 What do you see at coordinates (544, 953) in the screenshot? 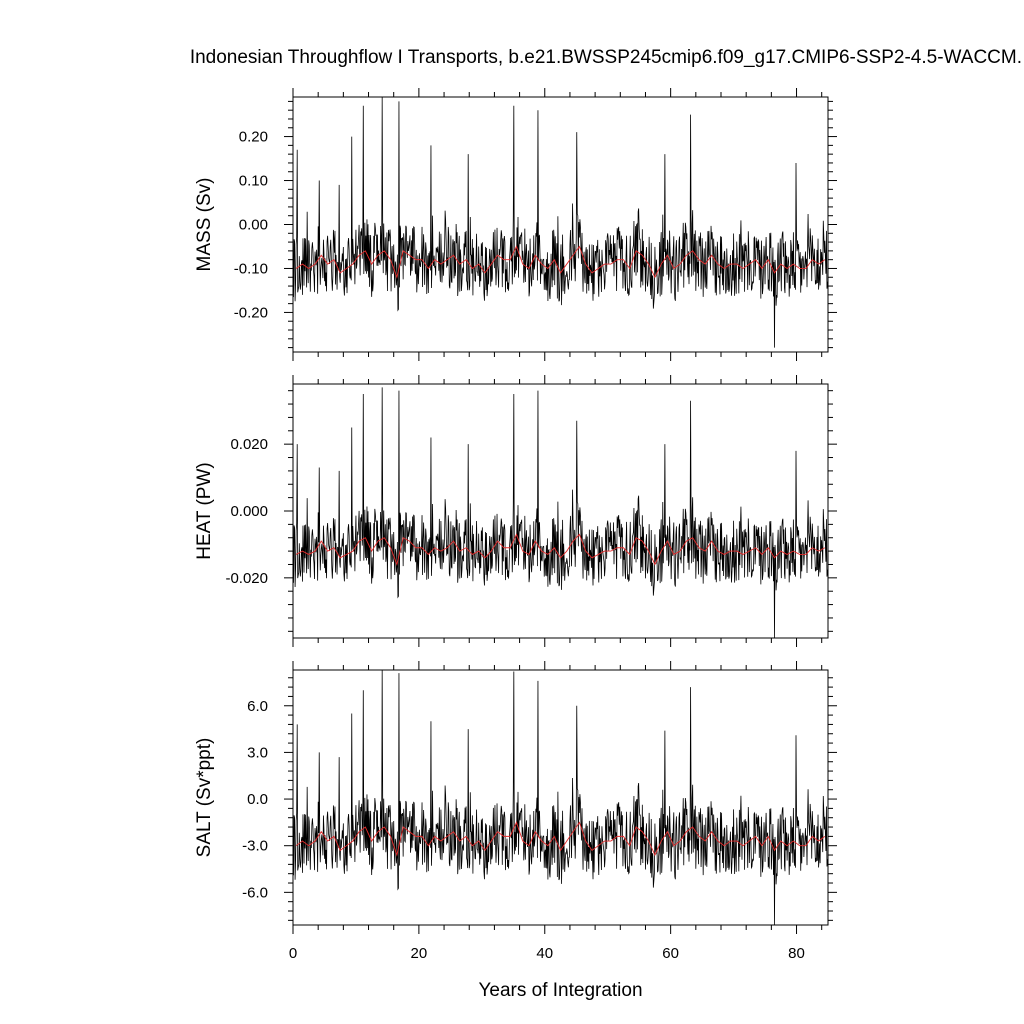
I see `x-tick-label: 40` at bounding box center [544, 953].